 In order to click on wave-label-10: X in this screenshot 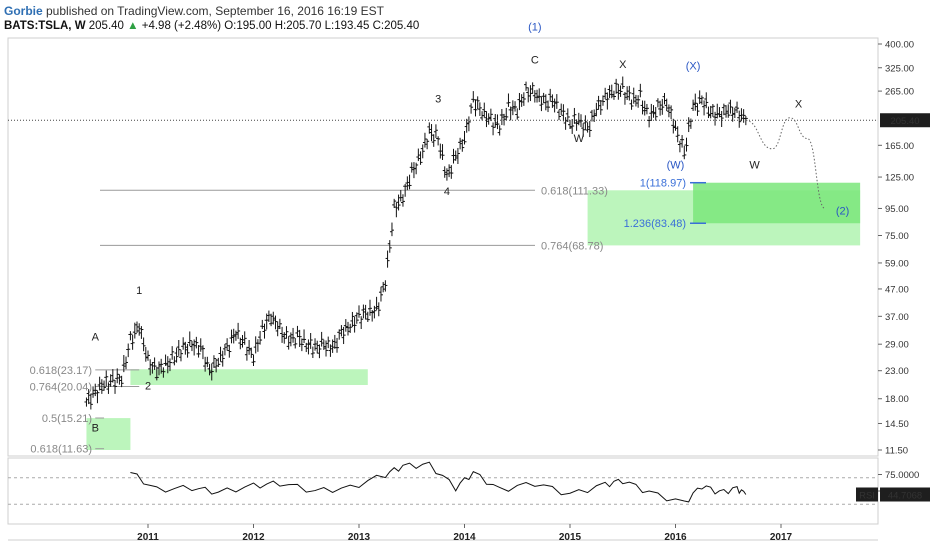, I will do `click(799, 104)`.